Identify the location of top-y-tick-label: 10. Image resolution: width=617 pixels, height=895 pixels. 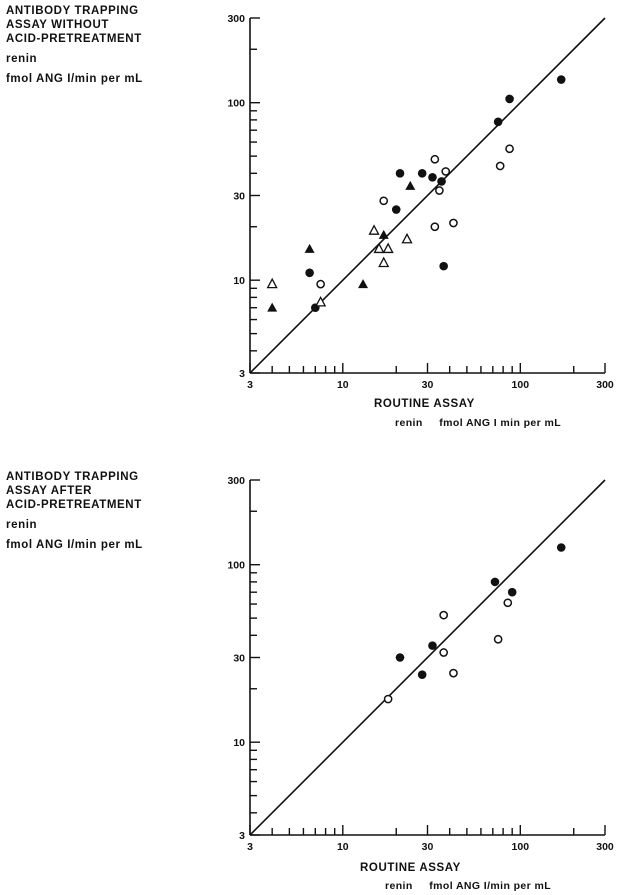
(239, 281).